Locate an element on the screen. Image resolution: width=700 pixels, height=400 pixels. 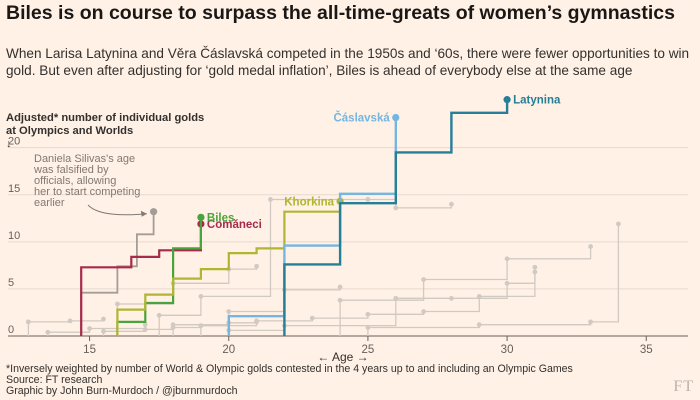
annotation-text: officials, allowing is located at coordinates (75, 181).